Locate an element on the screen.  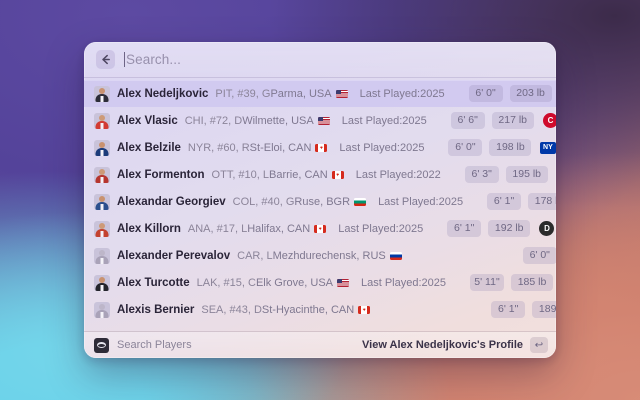
birthplace-text: Ruse, BGR is located at coordinates (322, 201).